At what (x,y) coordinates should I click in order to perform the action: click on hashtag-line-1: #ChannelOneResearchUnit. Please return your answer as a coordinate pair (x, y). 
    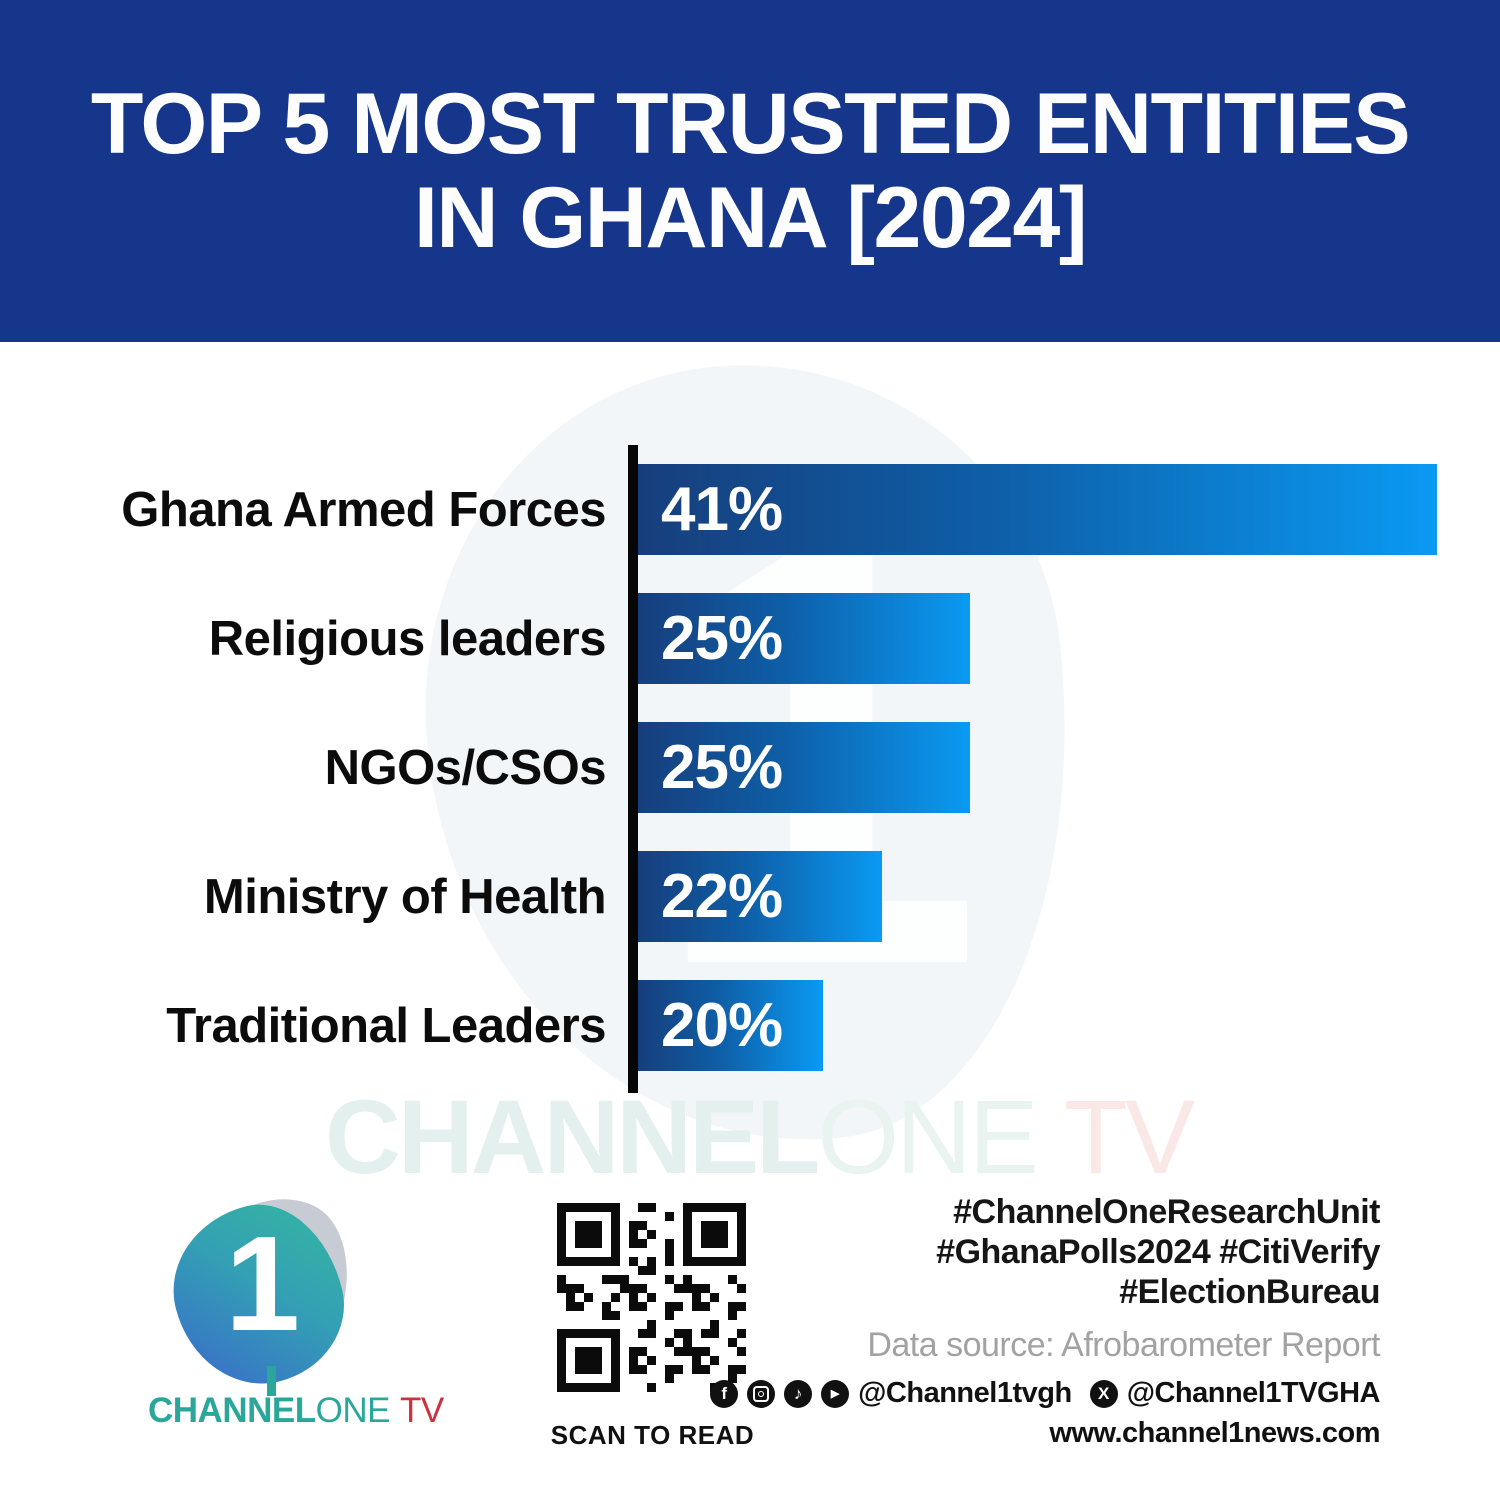
    Looking at the image, I should click on (1166, 1212).